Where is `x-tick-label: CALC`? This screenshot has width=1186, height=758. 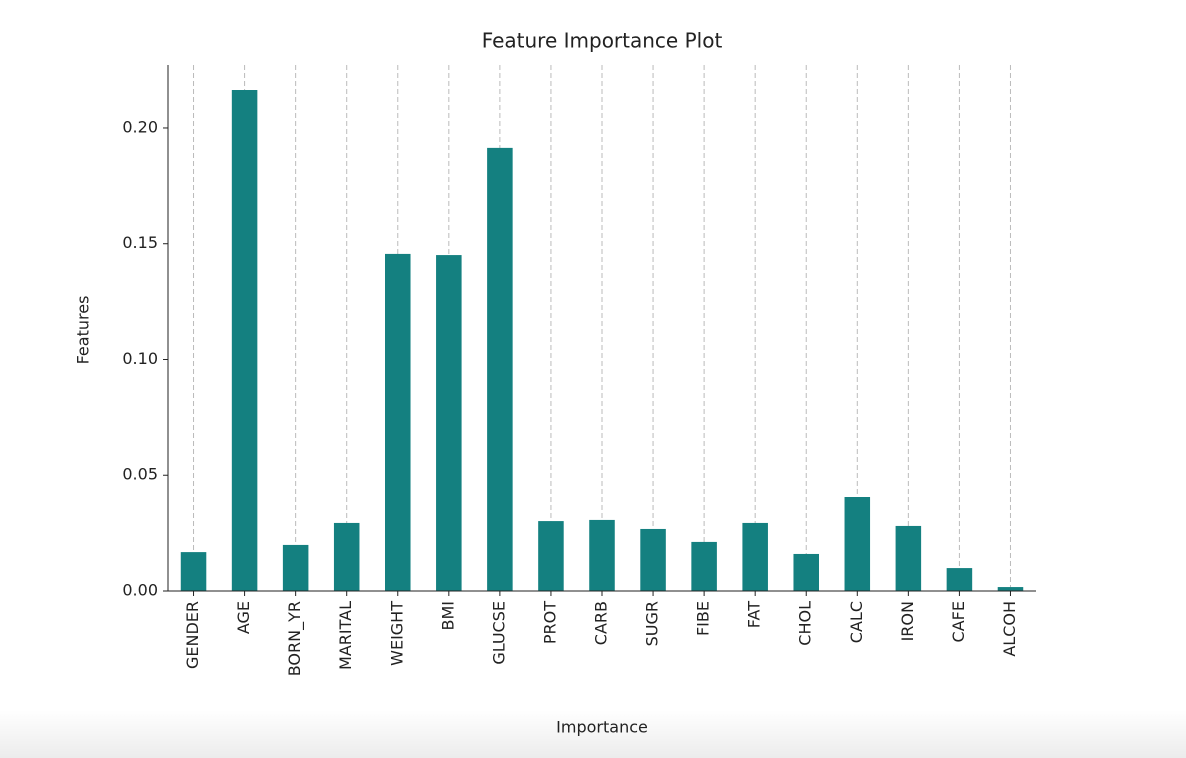
x-tick-label: CALC is located at coordinates (856, 622).